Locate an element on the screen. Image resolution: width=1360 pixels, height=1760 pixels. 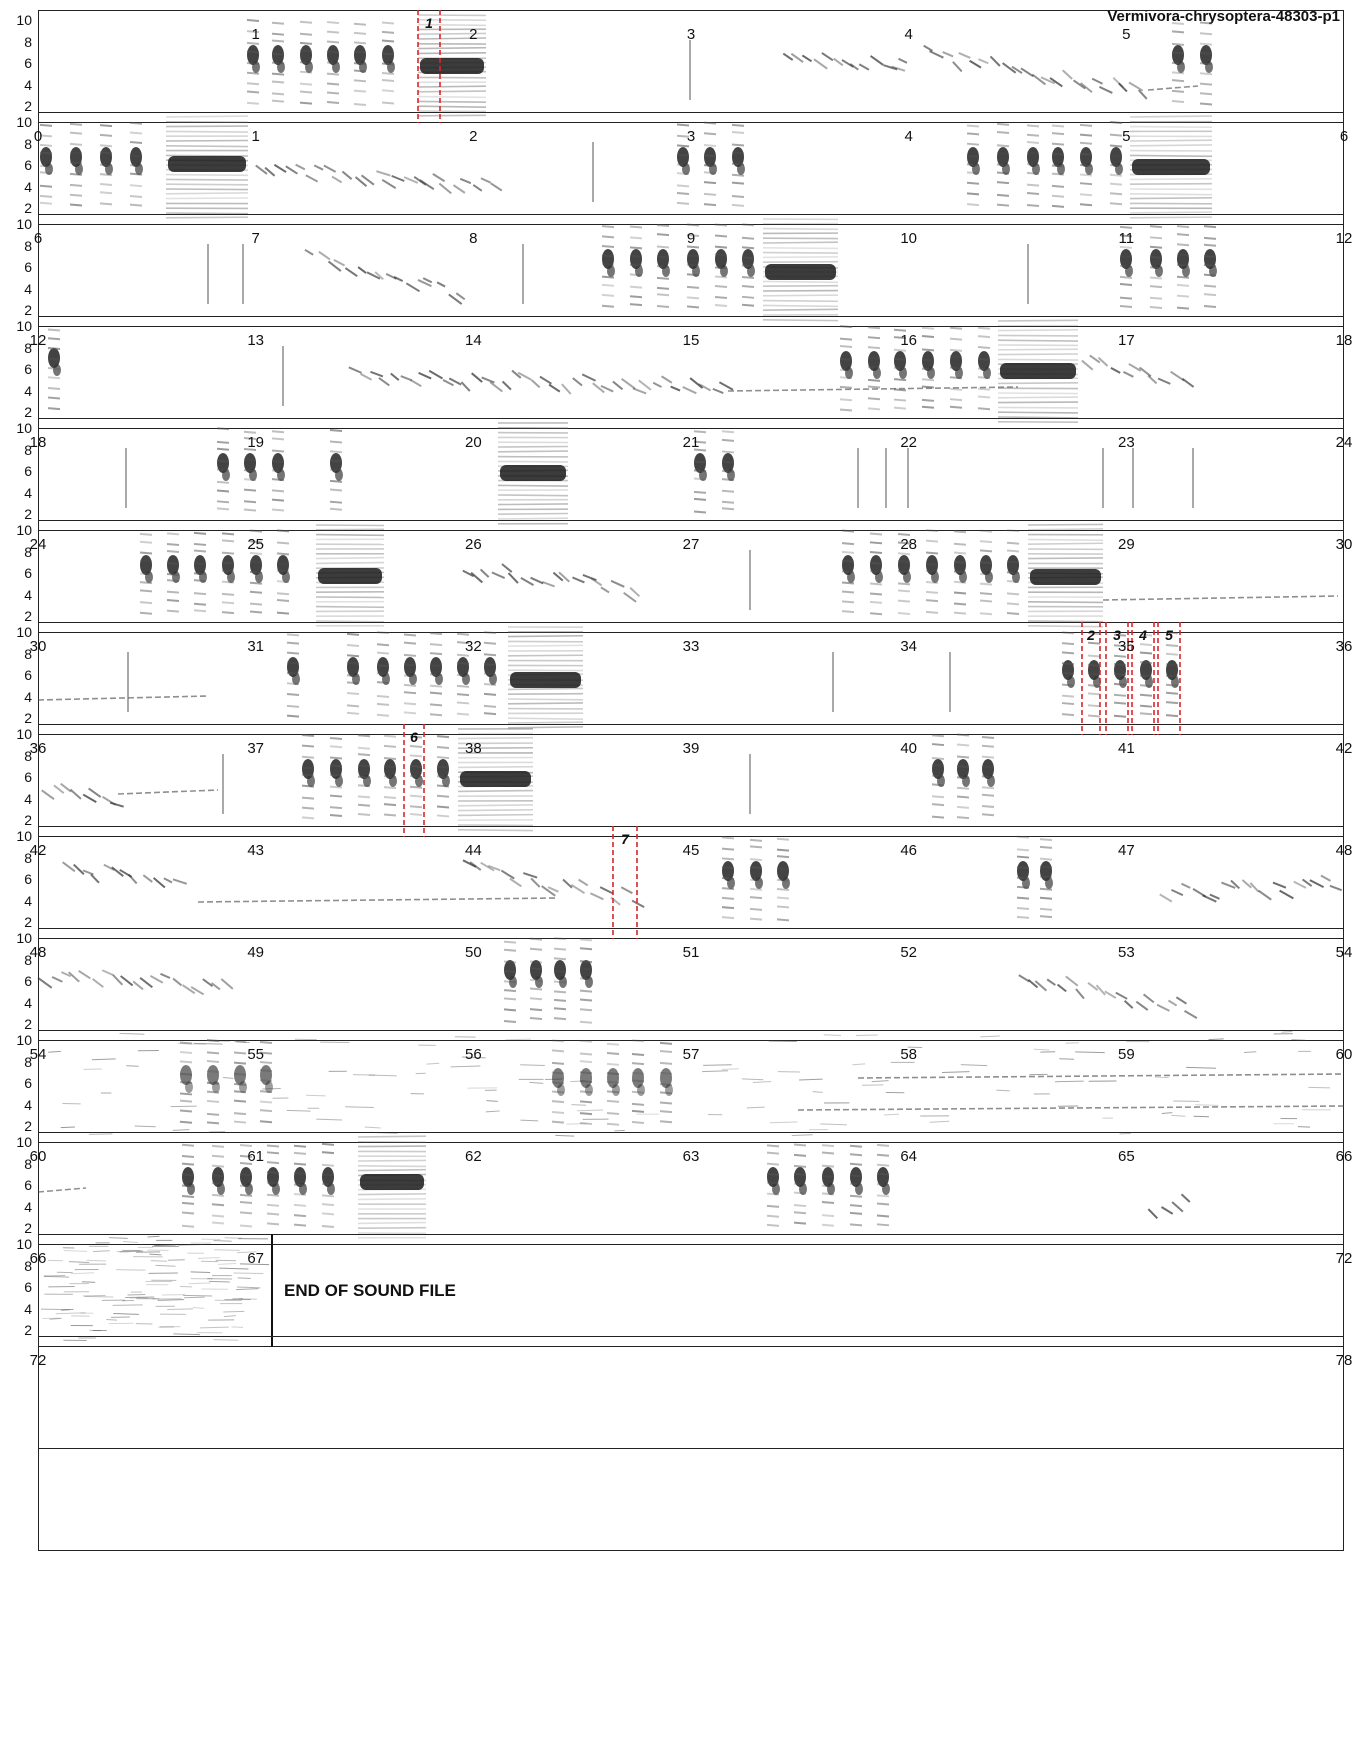
time-tick-label: 45 is located at coordinates (691, 850).